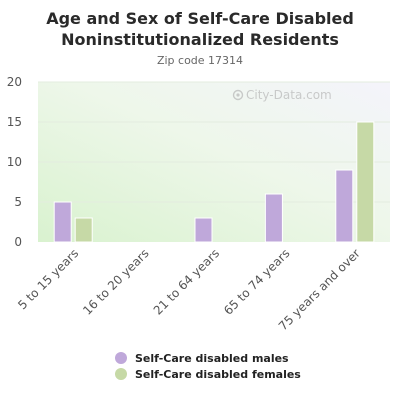 The height and width of the screenshot is (400, 400). Describe the element at coordinates (121, 358) in the screenshot. I see `legend-swatch-males` at that location.